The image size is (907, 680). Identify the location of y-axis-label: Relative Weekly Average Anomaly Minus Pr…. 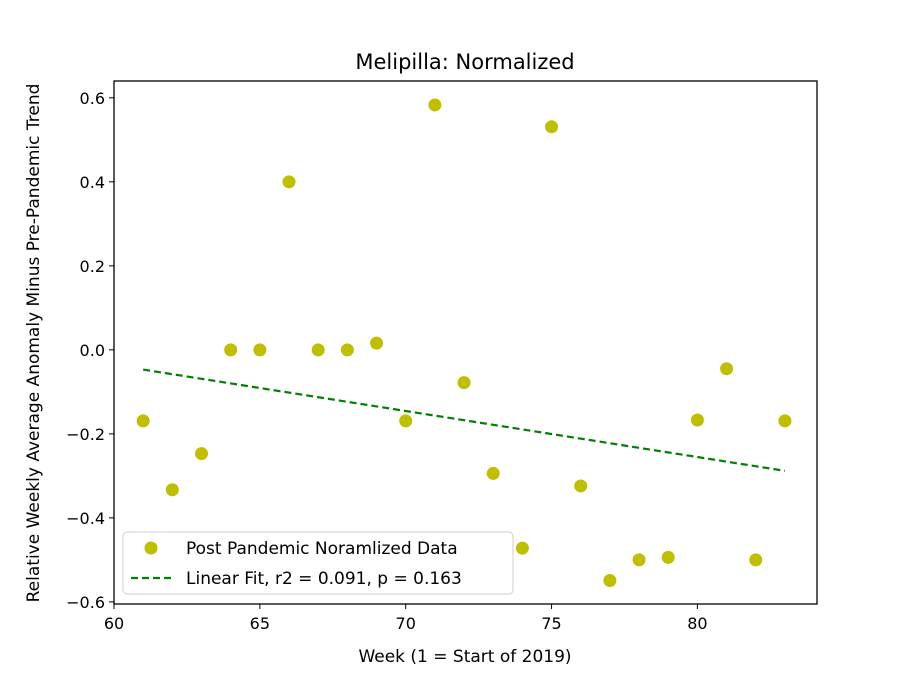
(34, 343).